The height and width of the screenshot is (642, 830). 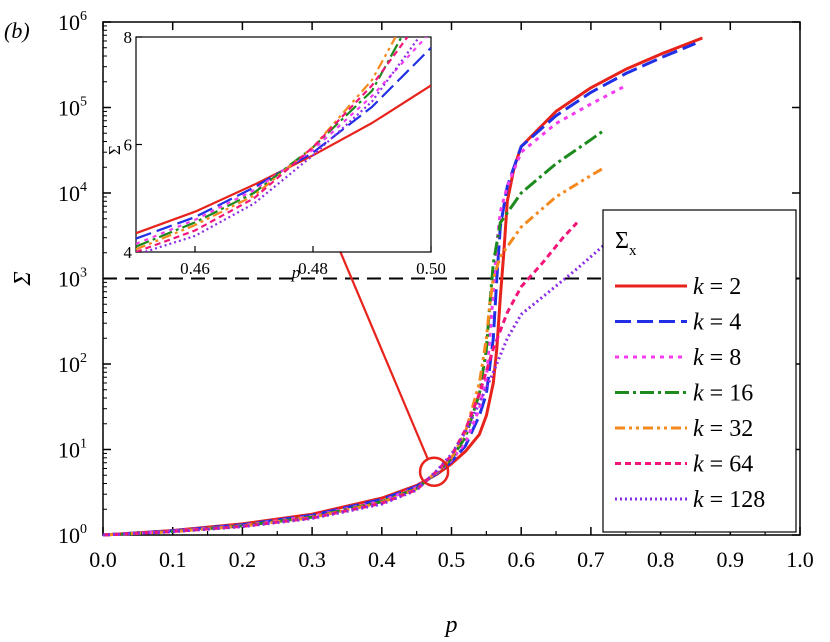 I want to click on legend-label-k32: k = 32, so click(x=723, y=429).